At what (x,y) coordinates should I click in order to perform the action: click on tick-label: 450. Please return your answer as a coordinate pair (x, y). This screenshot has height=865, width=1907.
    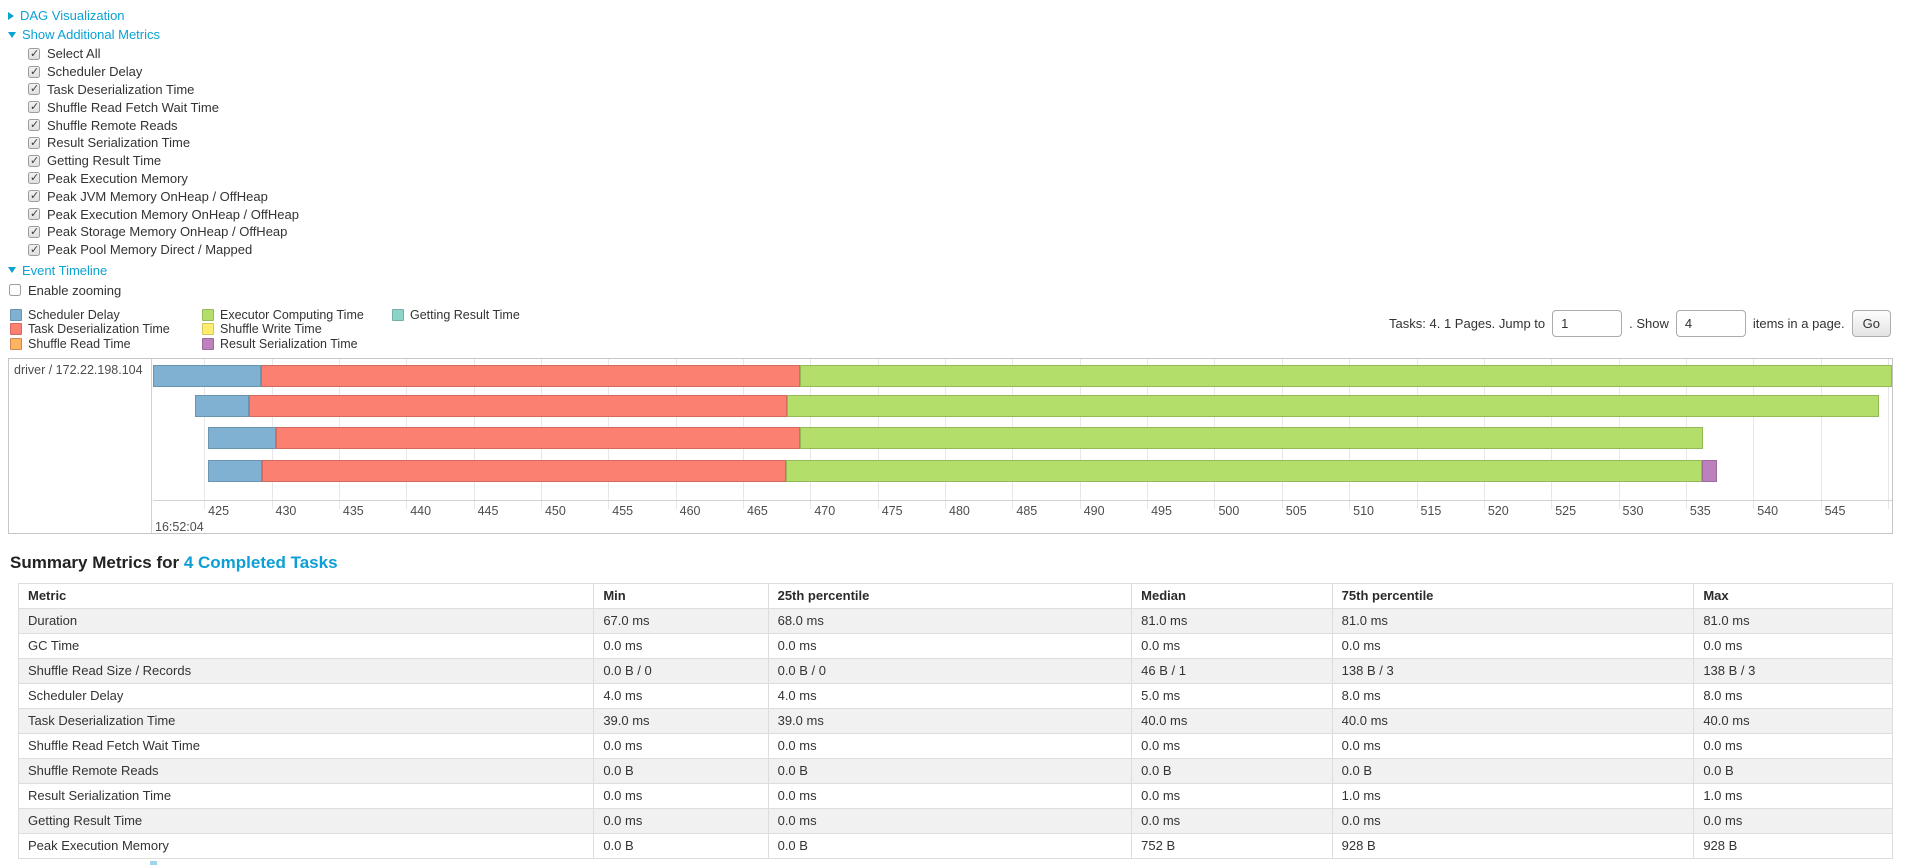
    Looking at the image, I should click on (555, 510).